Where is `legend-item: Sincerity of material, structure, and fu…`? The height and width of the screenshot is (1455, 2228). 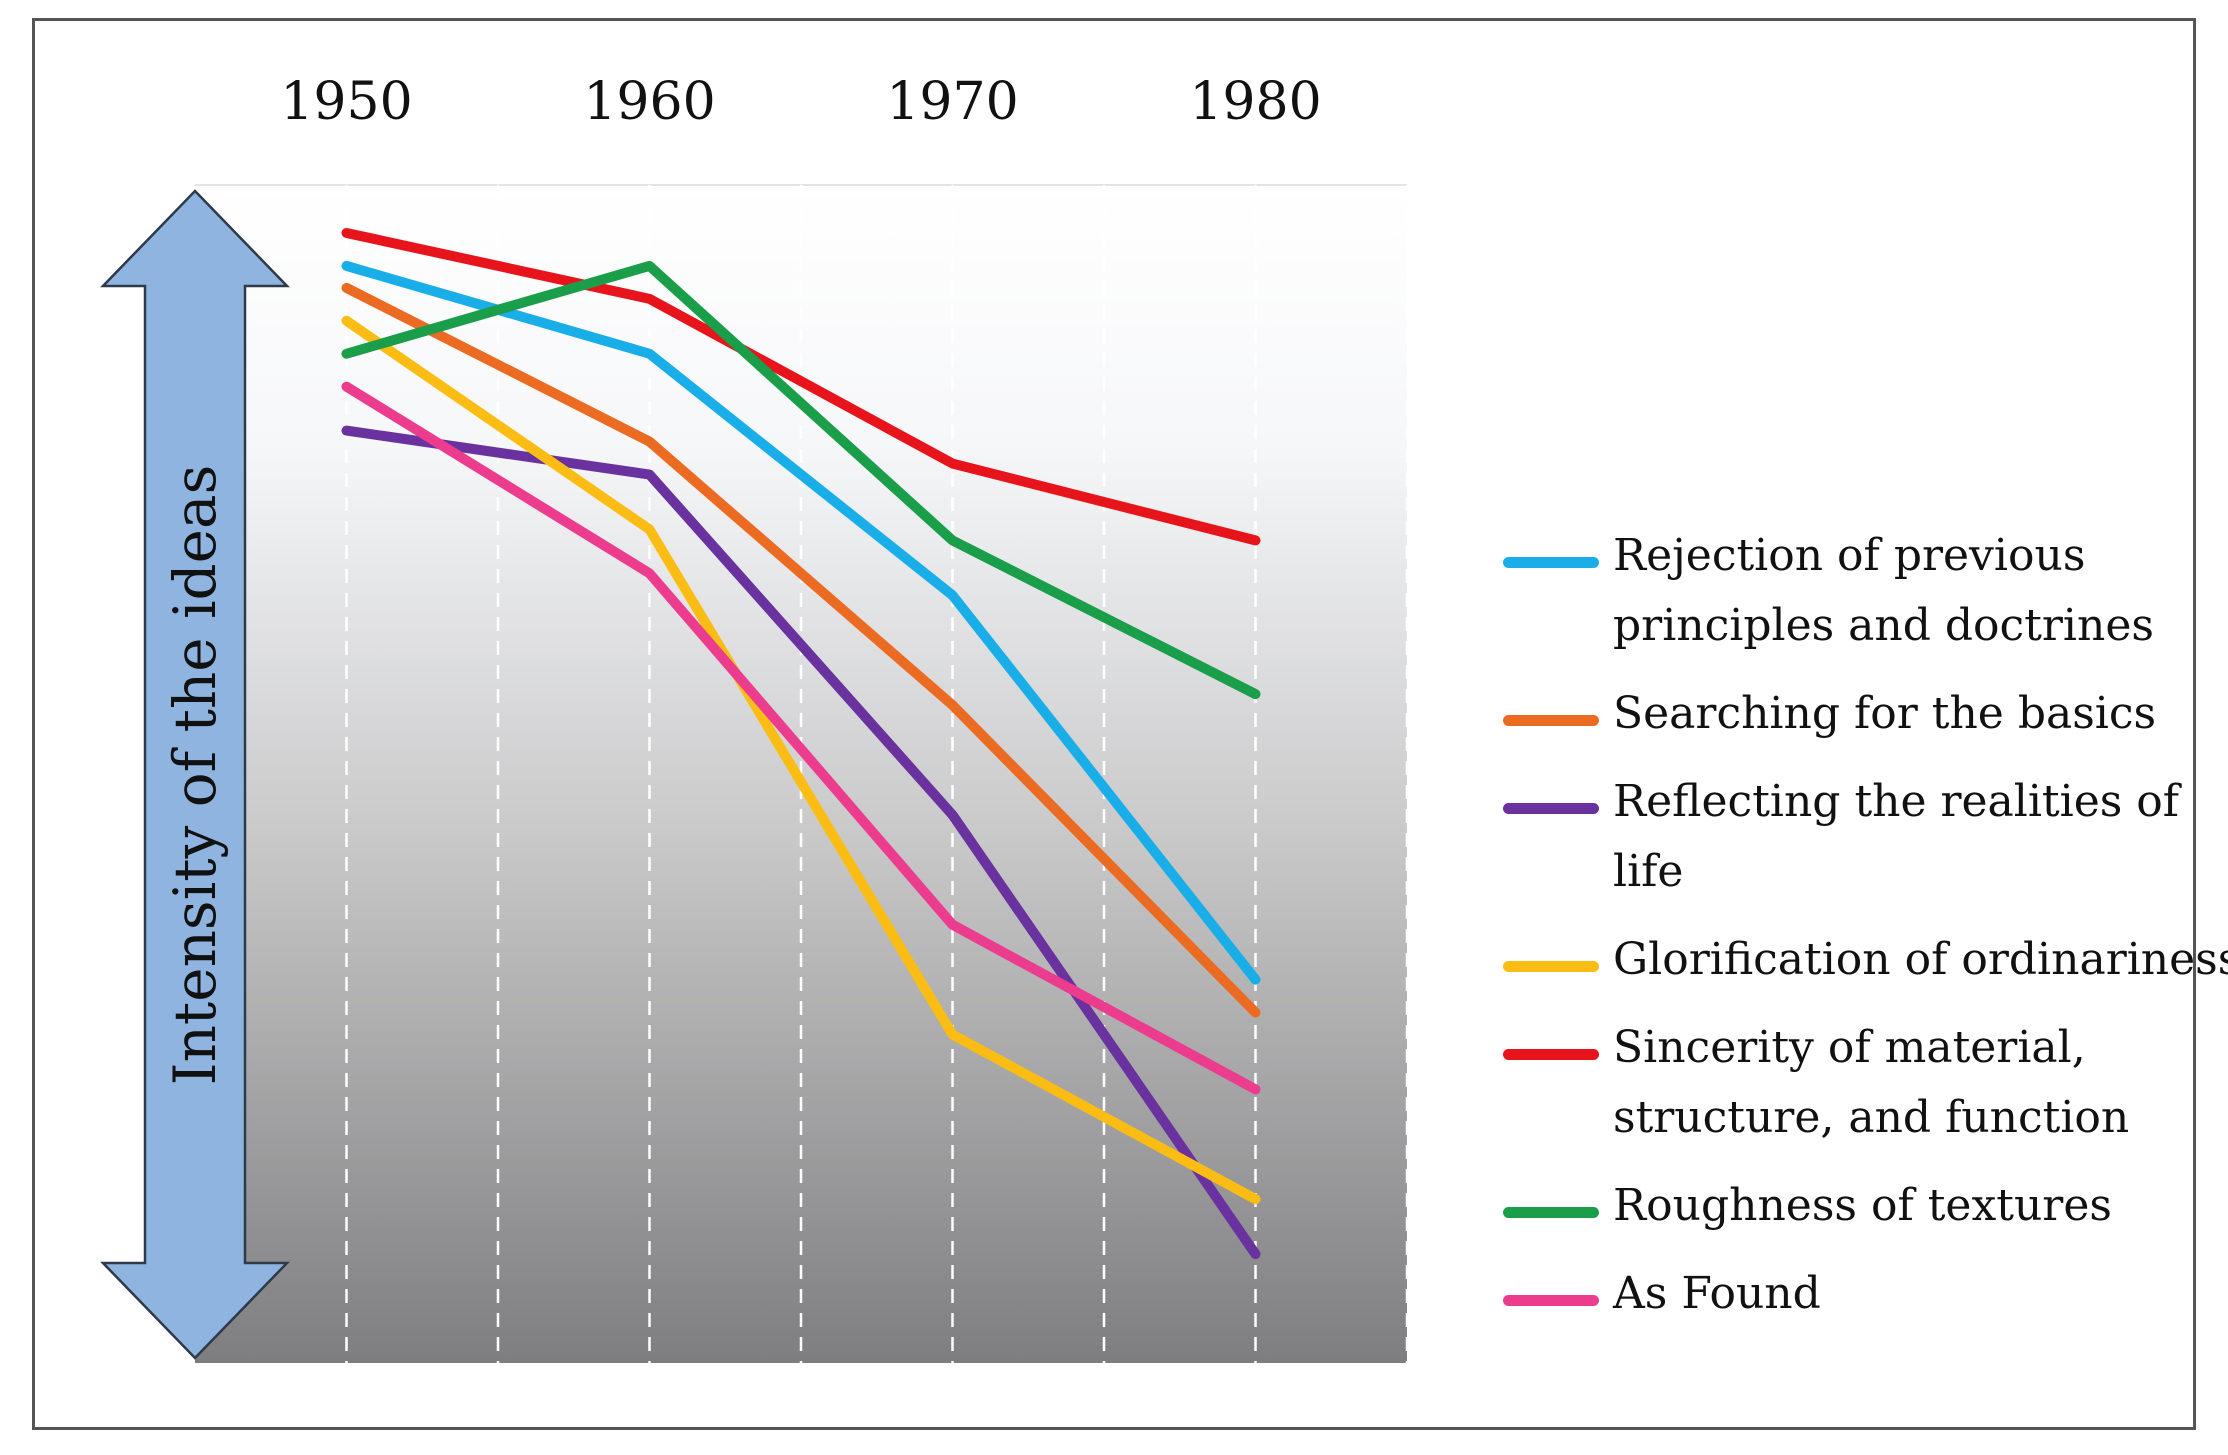 legend-item: Sincerity of material, structure, and fu… is located at coordinates (1865, 1083).